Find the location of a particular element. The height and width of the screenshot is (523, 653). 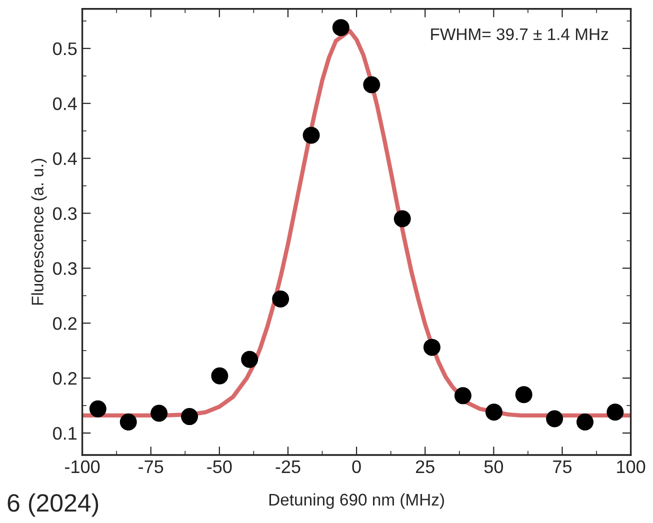

x-tick-label: -75 is located at coordinates (151, 467).